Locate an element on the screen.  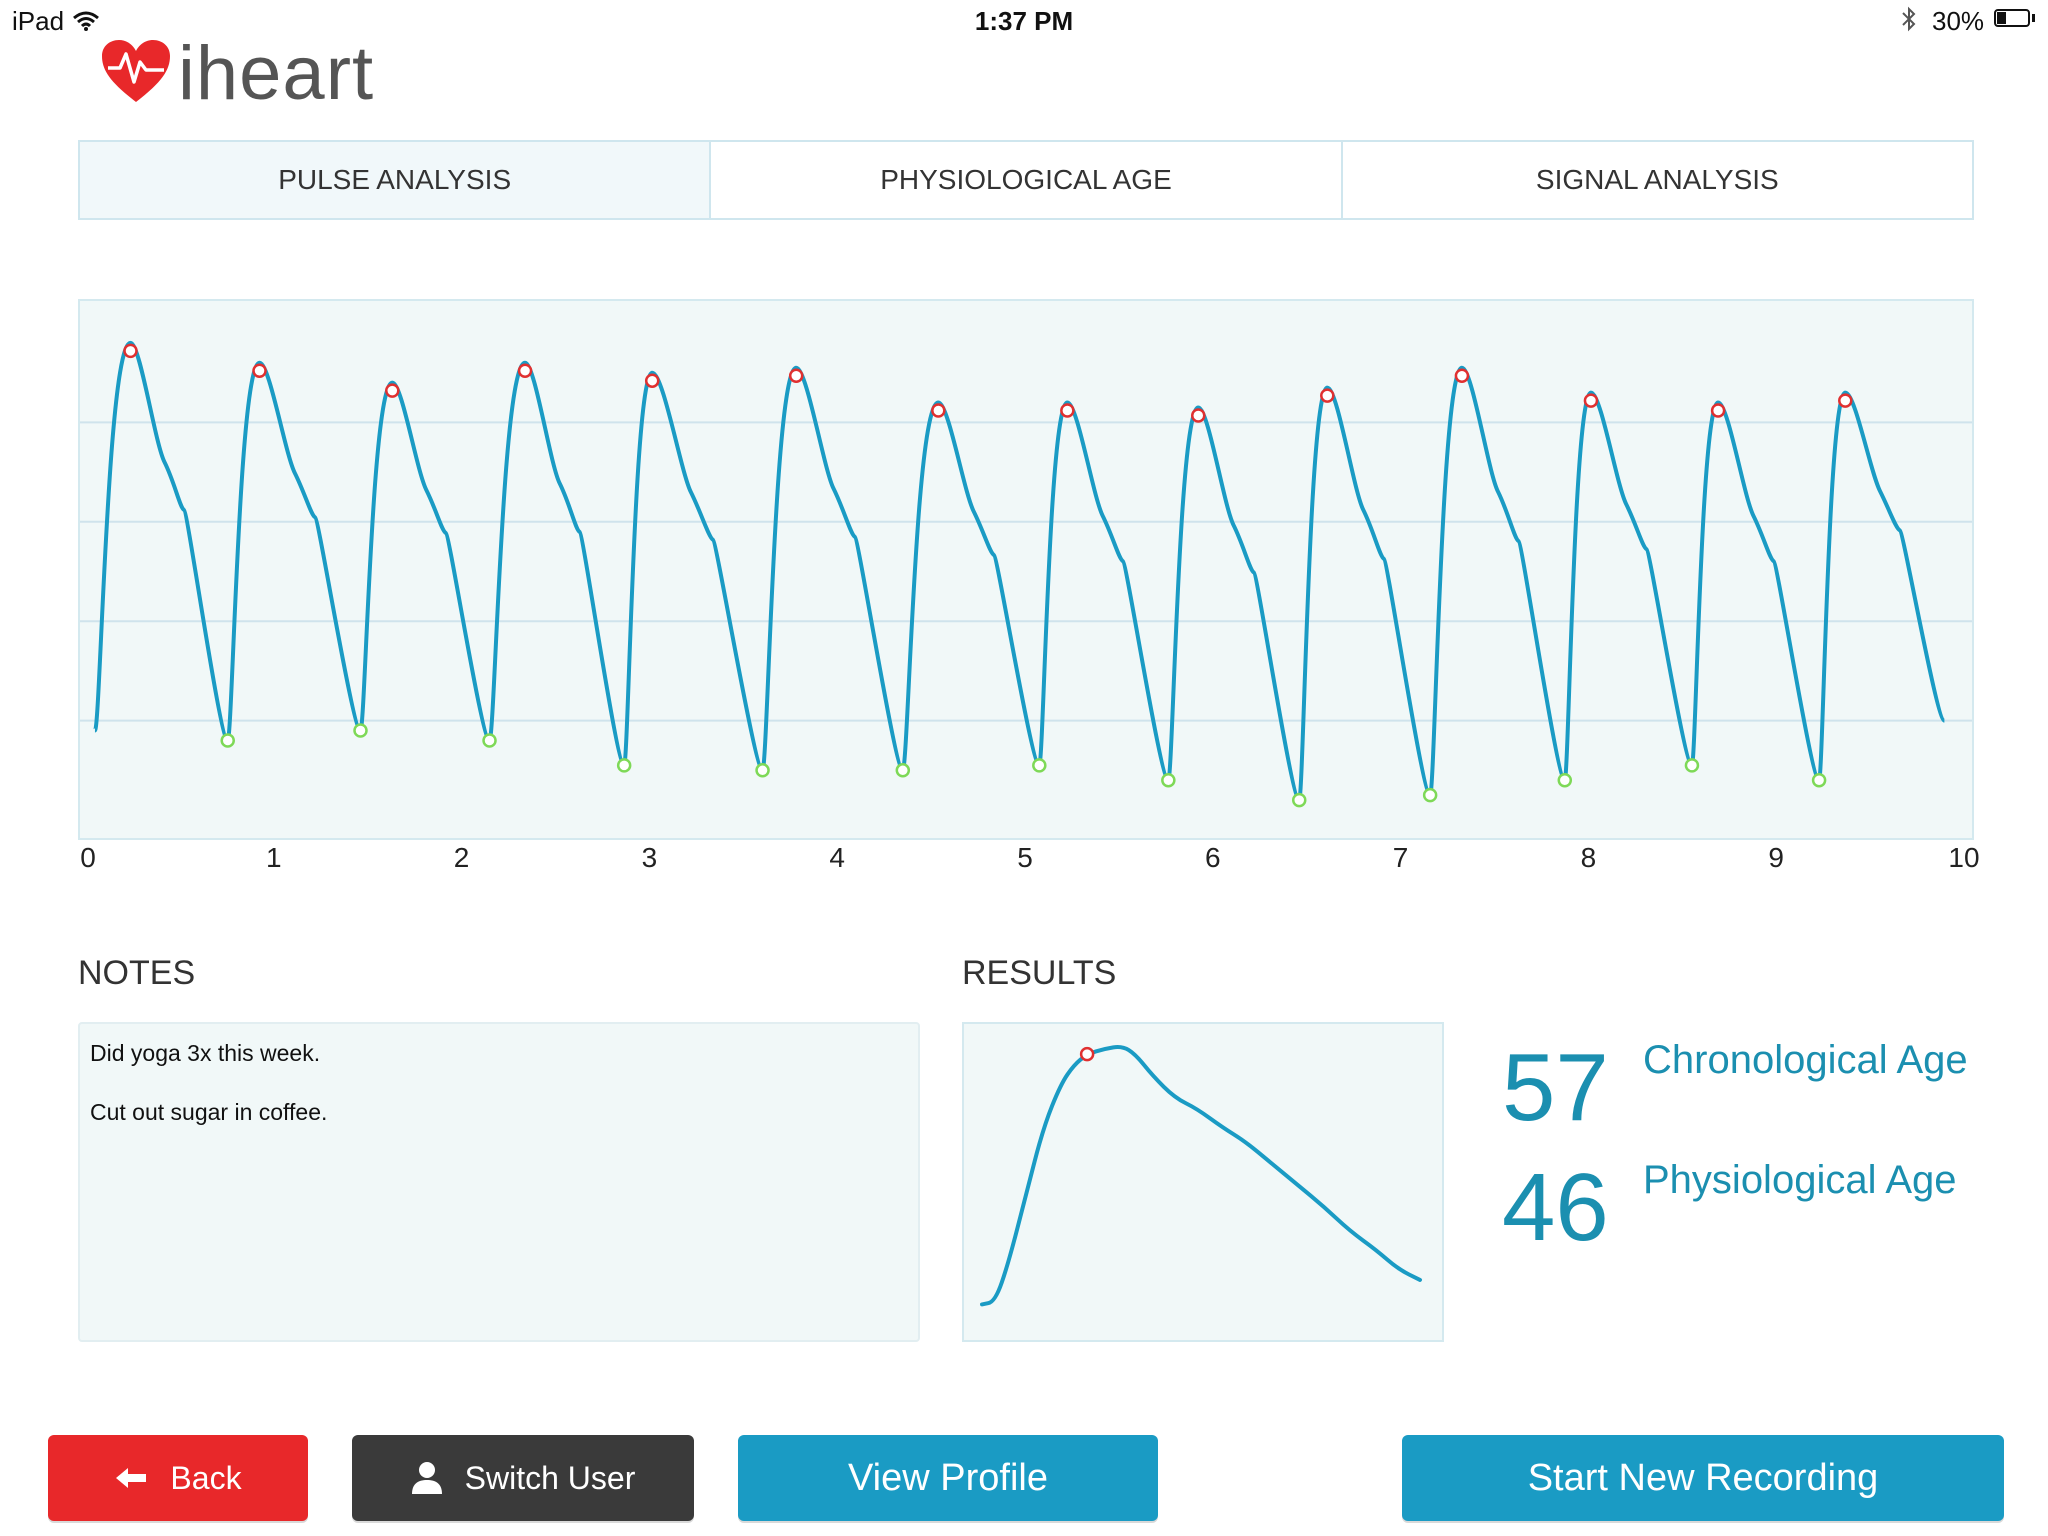
x-tick-label: 4 is located at coordinates (837, 857).